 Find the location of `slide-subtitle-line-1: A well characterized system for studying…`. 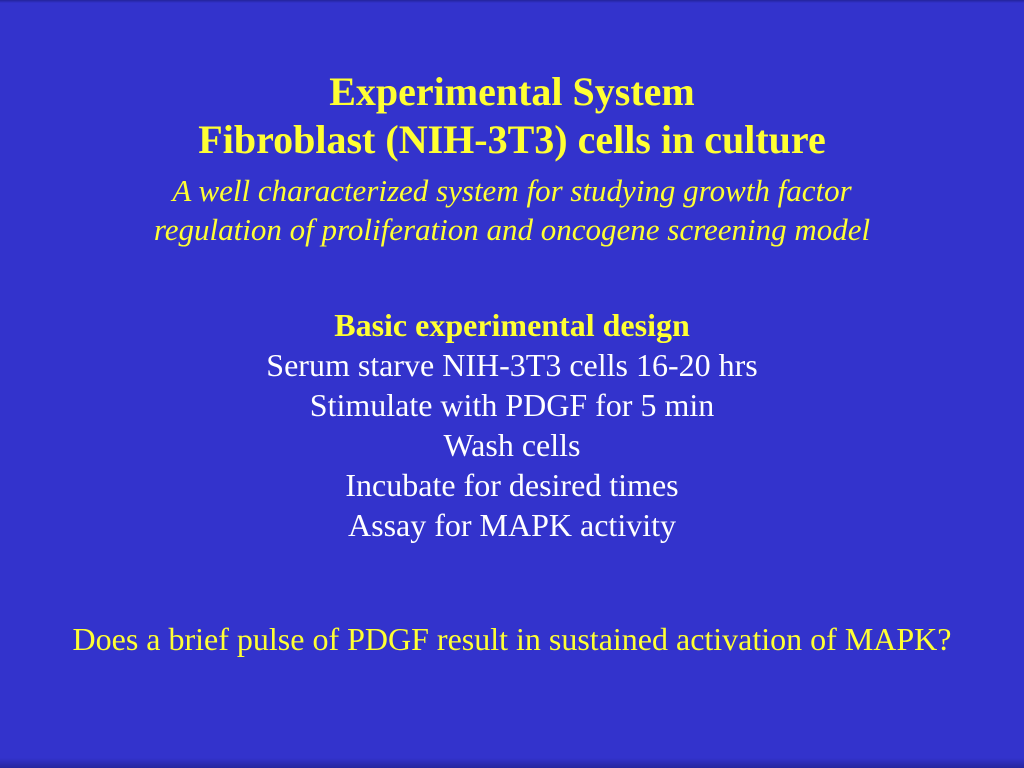

slide-subtitle-line-1: A well characterized system for studying… is located at coordinates (512, 190).